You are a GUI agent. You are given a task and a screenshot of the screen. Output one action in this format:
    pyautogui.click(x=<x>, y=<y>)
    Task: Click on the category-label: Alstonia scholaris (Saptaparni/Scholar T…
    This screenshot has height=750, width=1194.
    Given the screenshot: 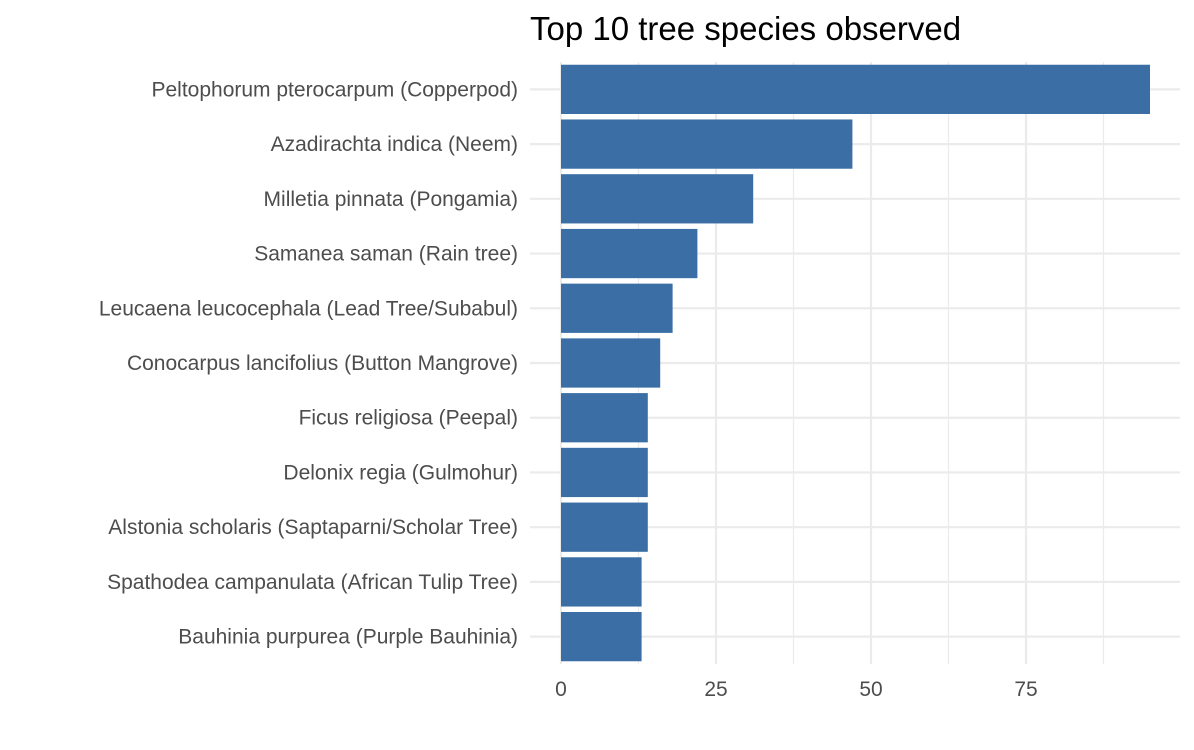 What is the action you would take?
    pyautogui.click(x=313, y=527)
    